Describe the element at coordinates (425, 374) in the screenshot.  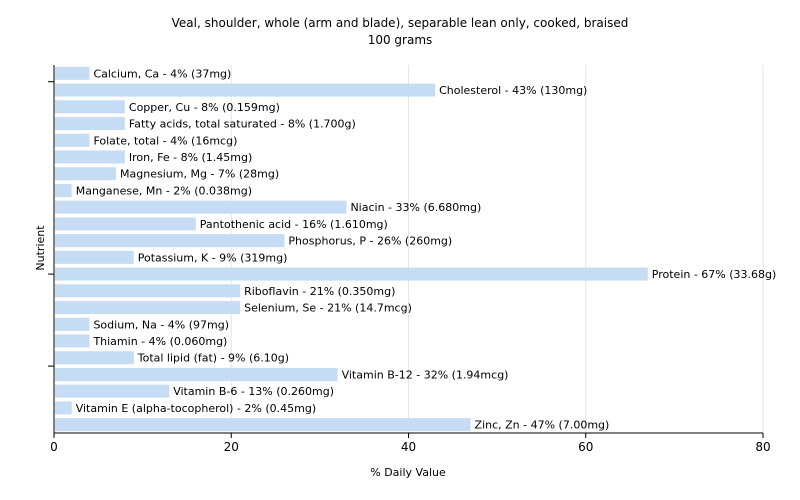
I see `bar-label-18: Vitamin B-12 - 32% (1.94mcg)` at that location.